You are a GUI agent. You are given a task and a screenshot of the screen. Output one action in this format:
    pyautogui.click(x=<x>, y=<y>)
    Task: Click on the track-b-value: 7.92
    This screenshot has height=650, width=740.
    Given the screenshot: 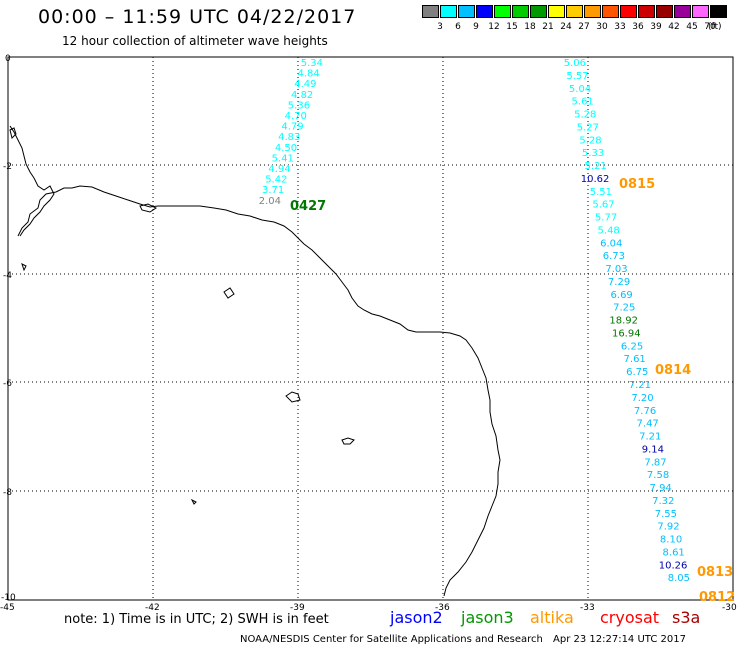 What is the action you would take?
    pyautogui.click(x=668, y=527)
    